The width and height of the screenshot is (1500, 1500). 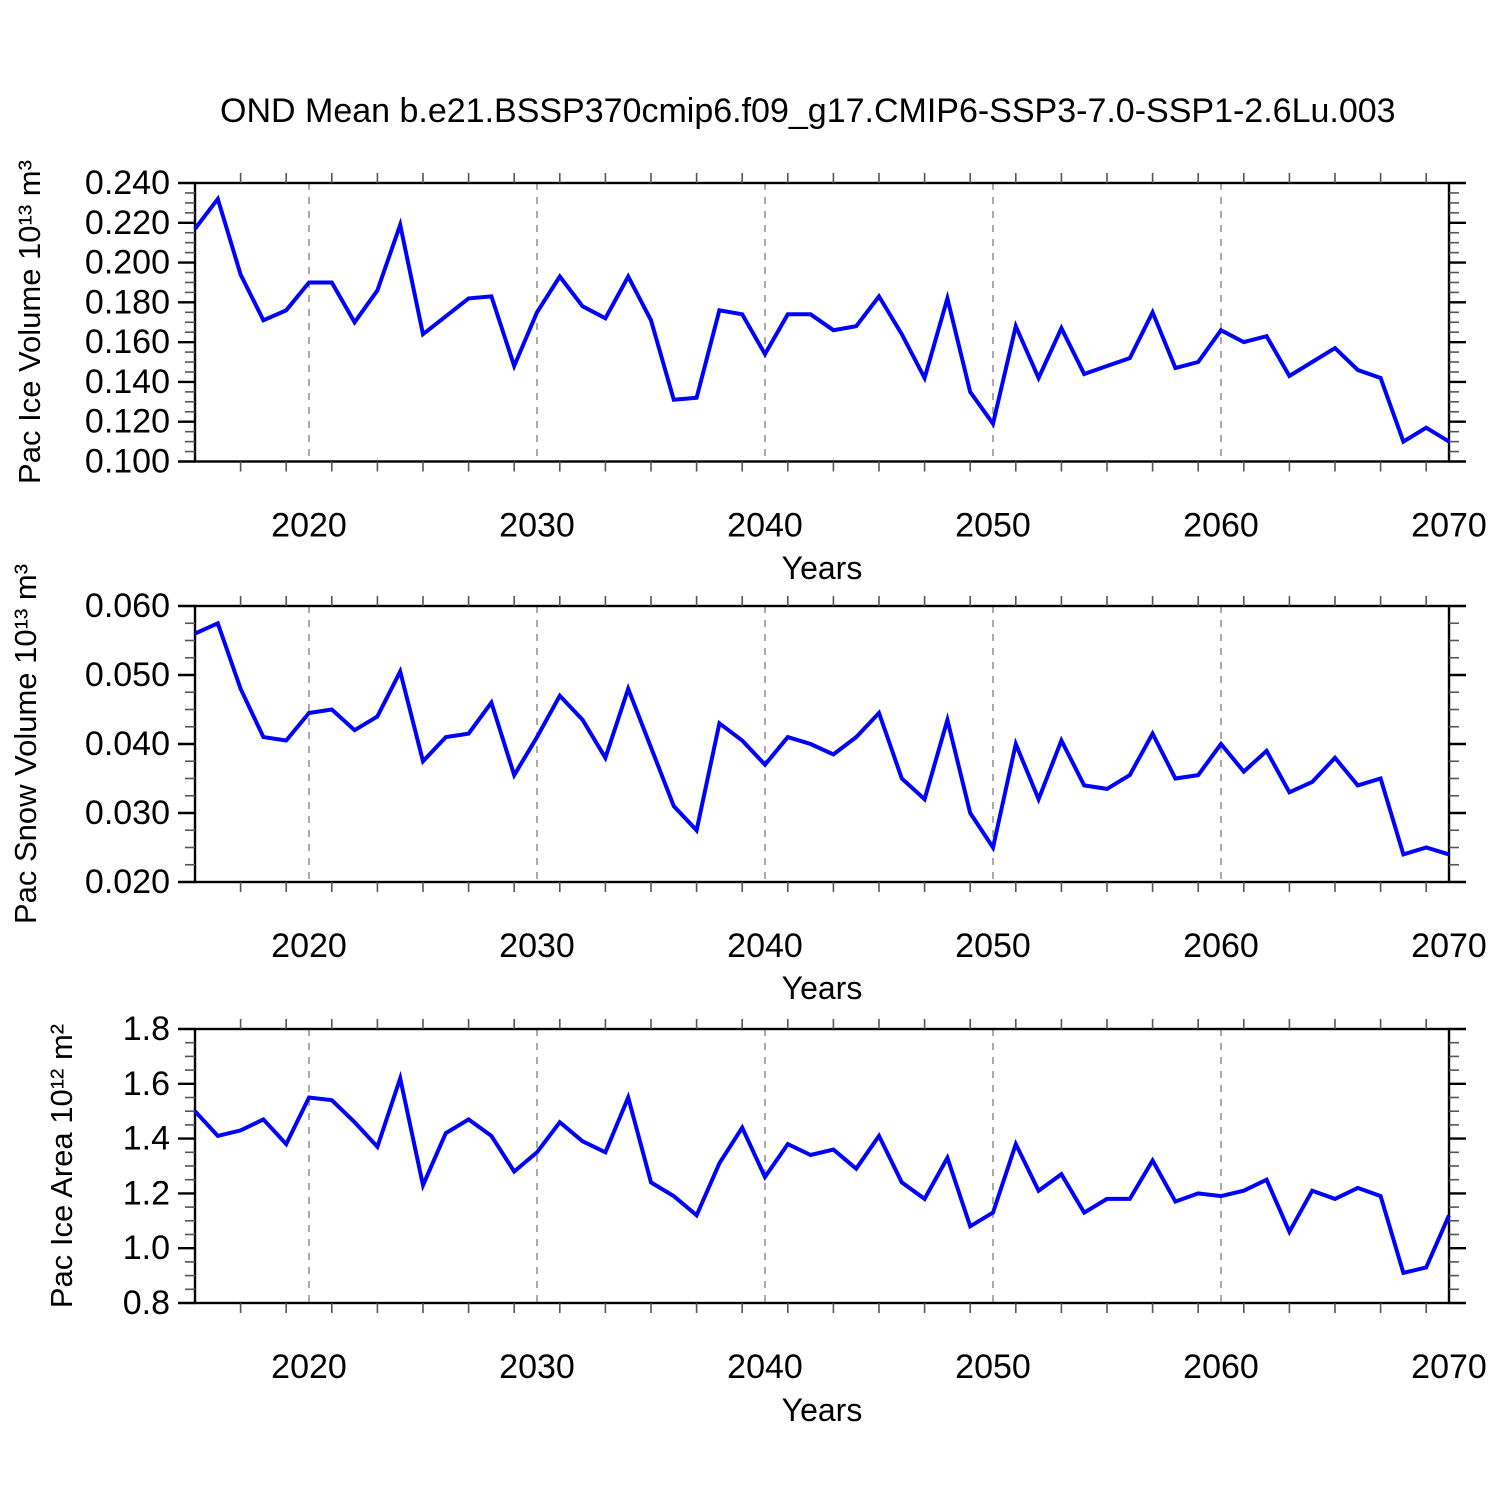 What do you see at coordinates (309, 526) in the screenshot?
I see `panel1-x-tick-label: 2020` at bounding box center [309, 526].